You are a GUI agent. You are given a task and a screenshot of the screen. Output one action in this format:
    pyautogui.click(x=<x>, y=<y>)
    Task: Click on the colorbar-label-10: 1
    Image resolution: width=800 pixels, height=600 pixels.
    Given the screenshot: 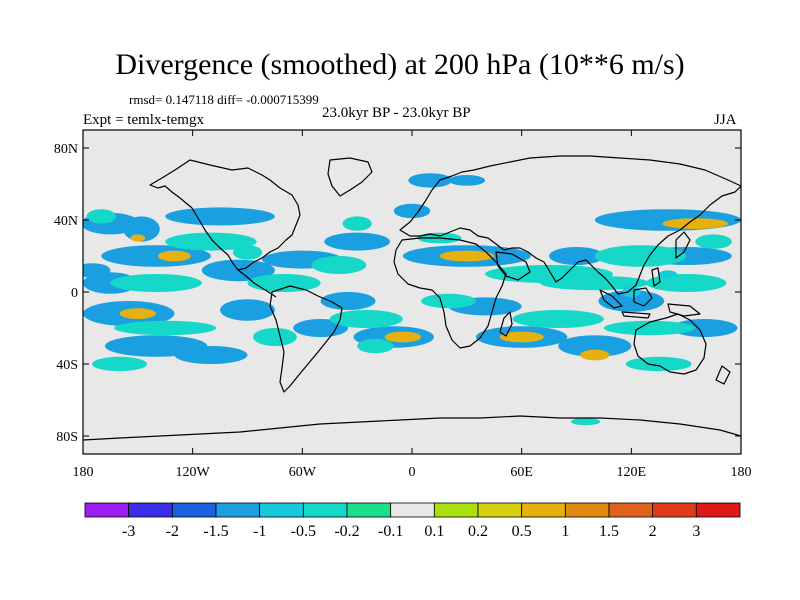 What is the action you would take?
    pyautogui.click(x=565, y=531)
    